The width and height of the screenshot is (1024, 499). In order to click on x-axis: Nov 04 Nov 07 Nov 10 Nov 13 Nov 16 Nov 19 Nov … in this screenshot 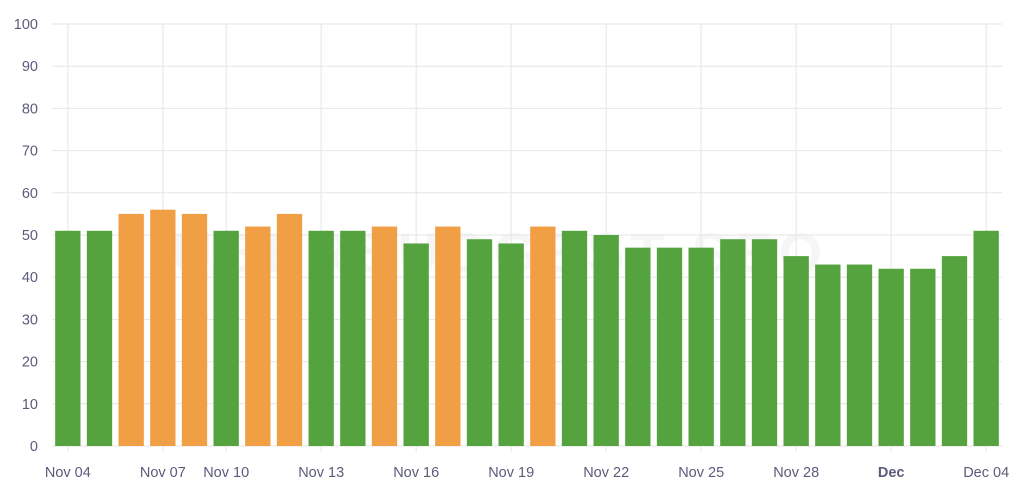, I will do `click(527, 473)`.